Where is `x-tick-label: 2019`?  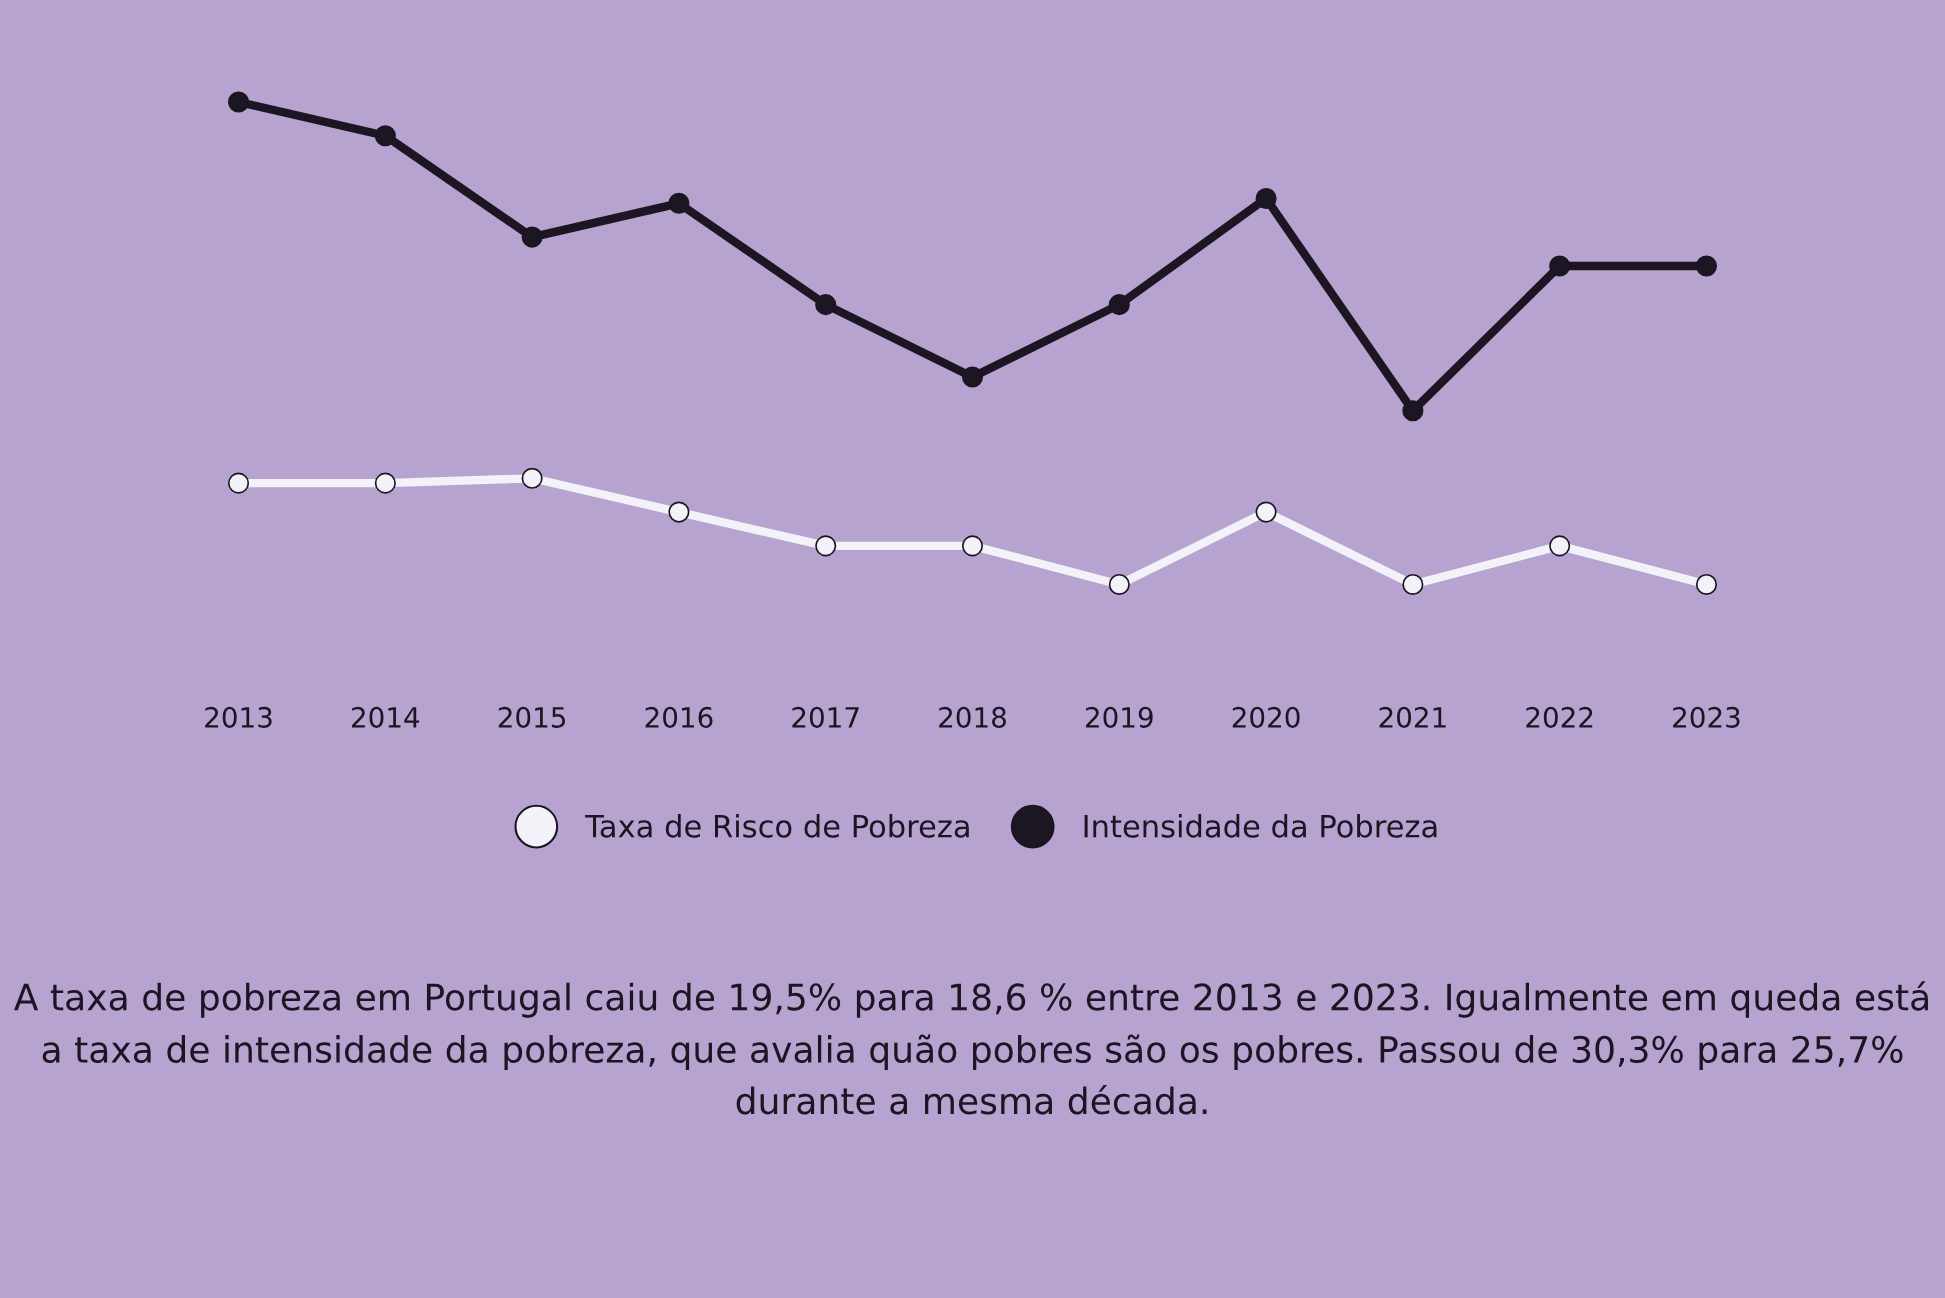 x-tick-label: 2019 is located at coordinates (1119, 717).